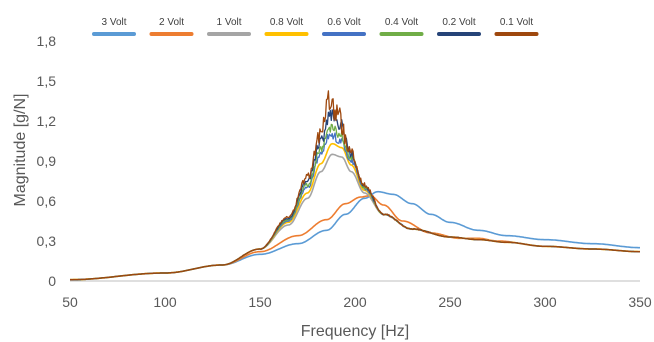  I want to click on x-tick-label: 300, so click(545, 302).